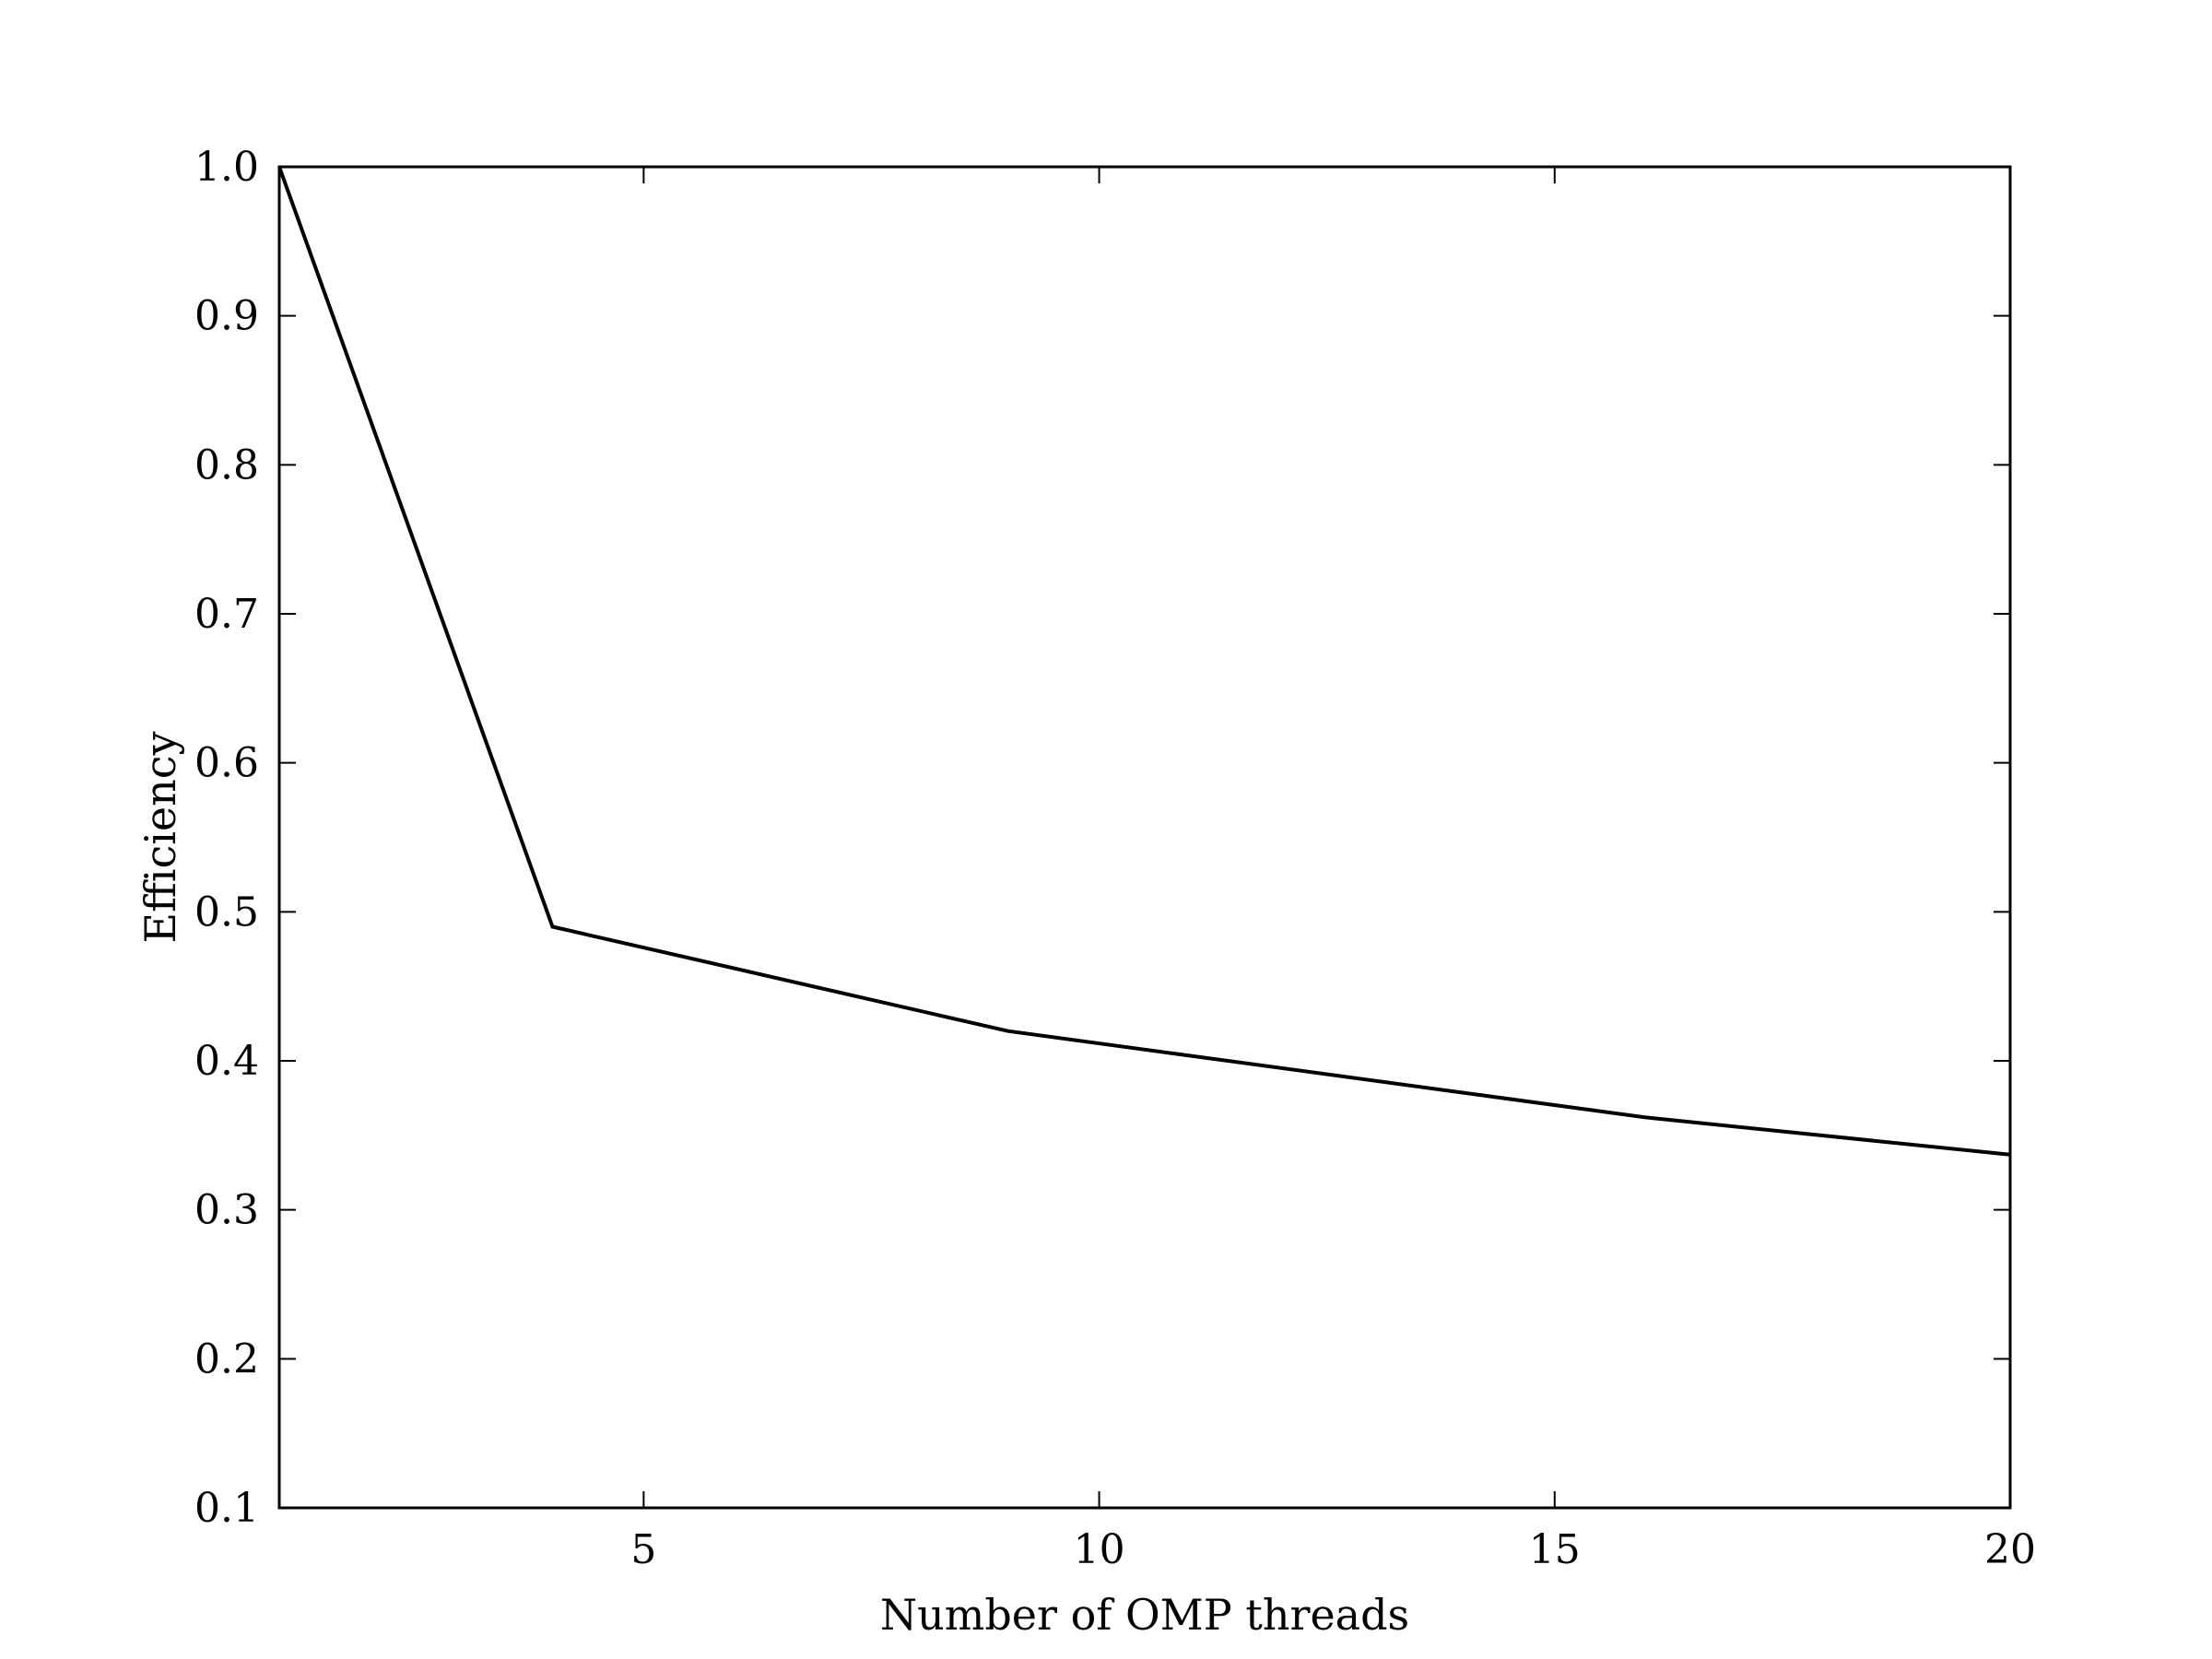  Describe the element at coordinates (226, 763) in the screenshot. I see `y-tick-label: 0.6` at that location.